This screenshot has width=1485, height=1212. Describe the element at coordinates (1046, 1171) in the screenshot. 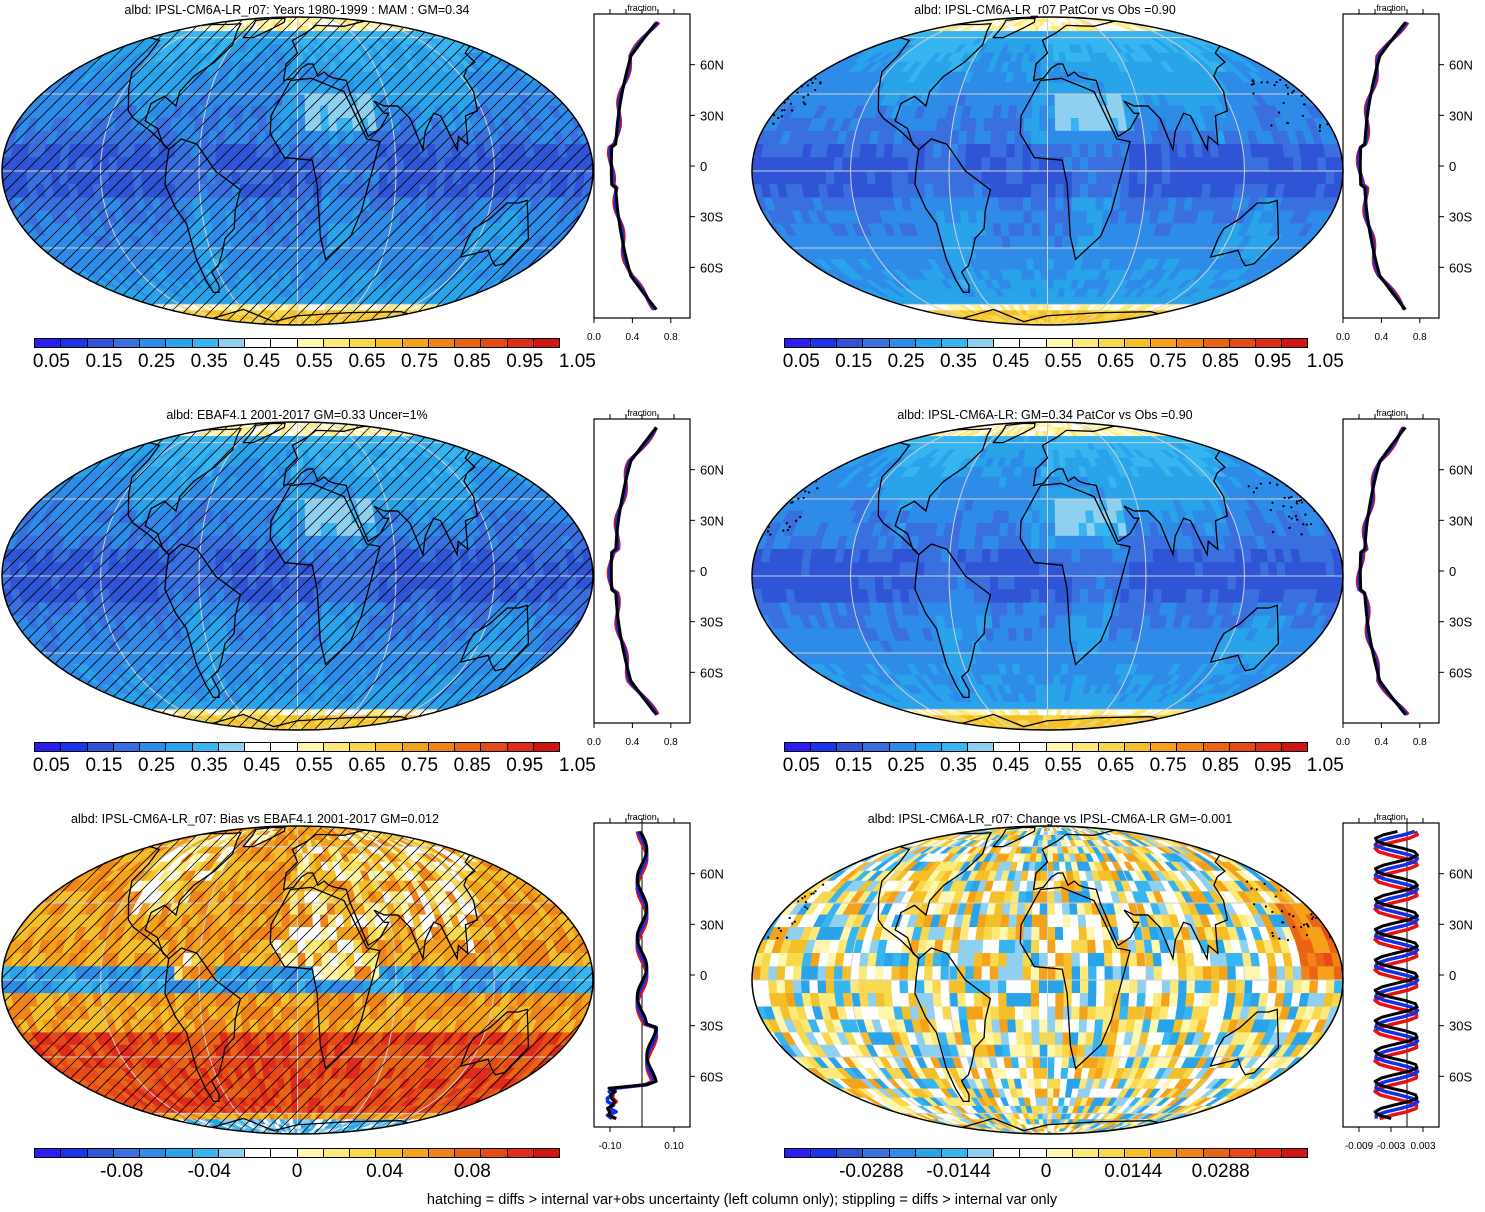

I see `colorbar-tick-label: 0` at that location.